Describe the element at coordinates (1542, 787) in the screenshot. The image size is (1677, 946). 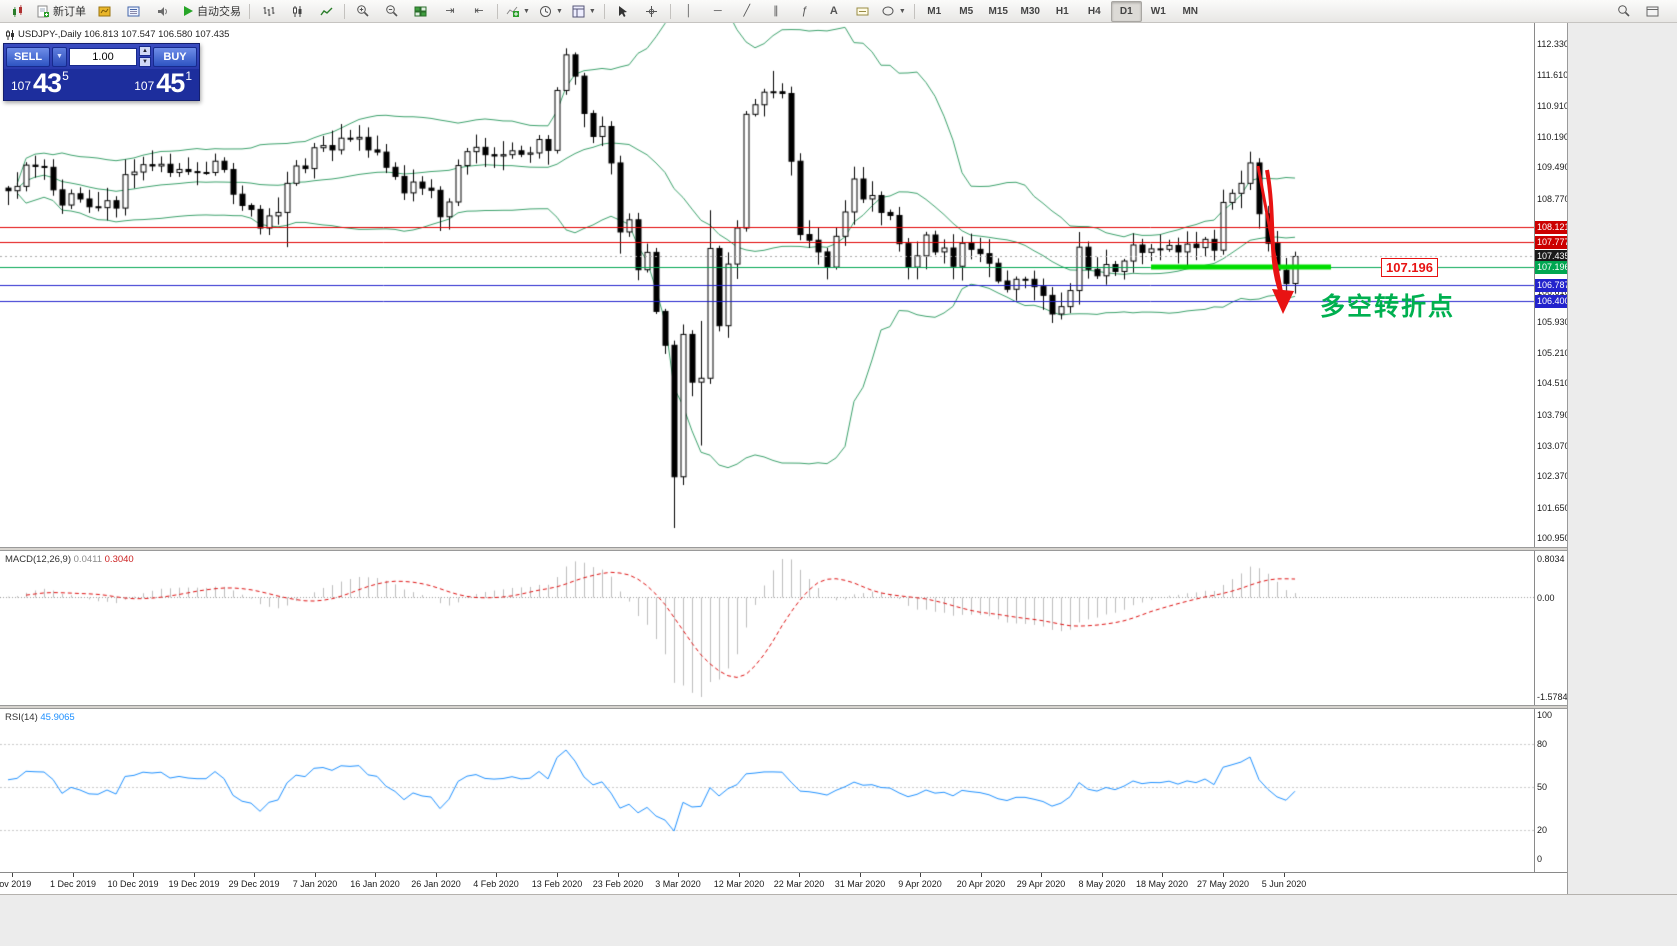
I see `rsi-axis-label: 50` at that location.